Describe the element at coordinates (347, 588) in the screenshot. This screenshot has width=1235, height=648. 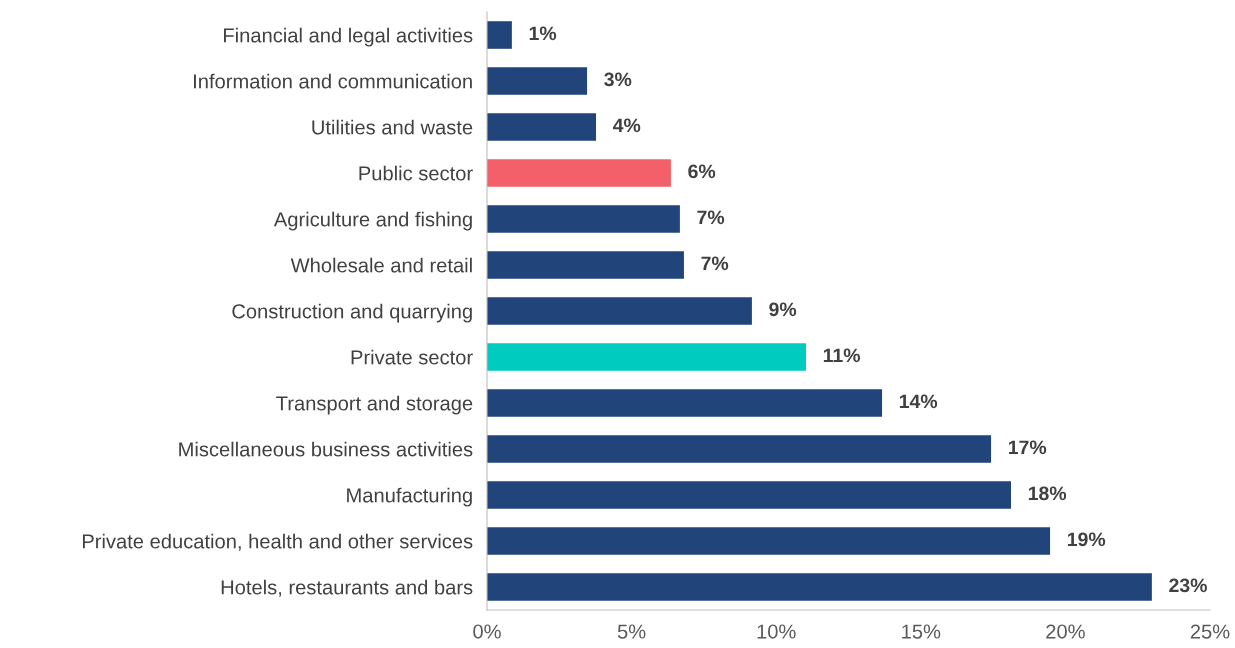
I see `y-tick-label: Hotels, restaurants and bars` at that location.